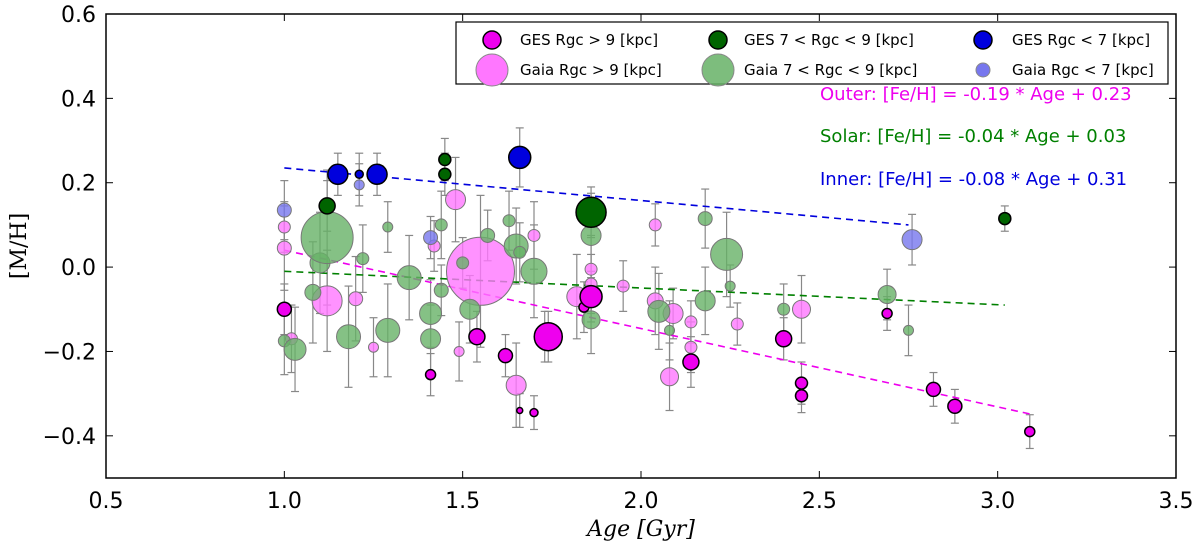 The height and width of the screenshot is (548, 1200). I want to click on x-tick-label: 2.5, so click(819, 501).